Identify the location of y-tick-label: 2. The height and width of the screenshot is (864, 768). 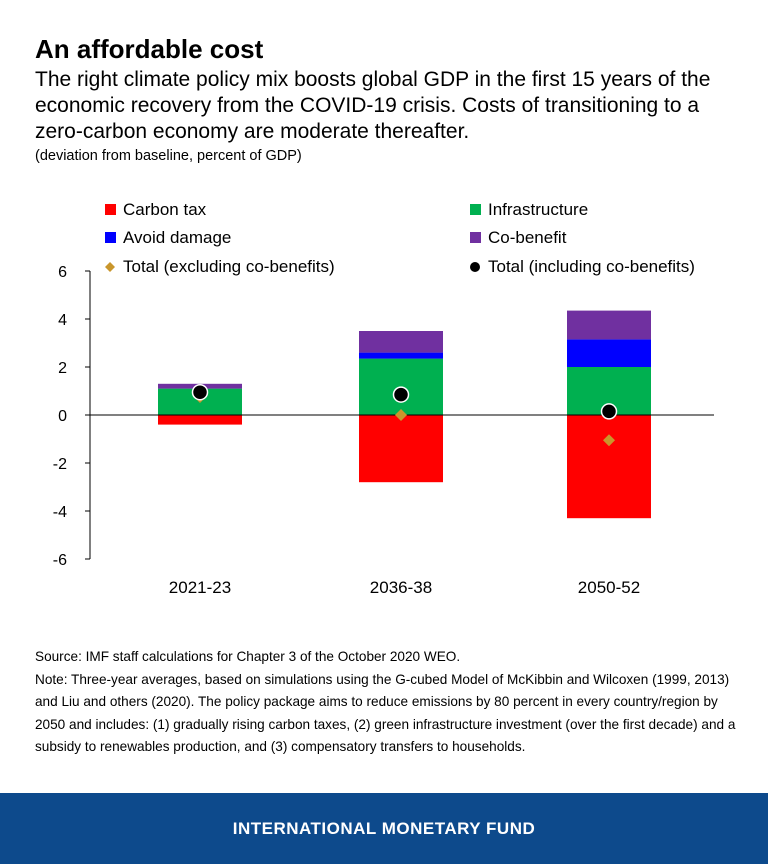
(62, 368).